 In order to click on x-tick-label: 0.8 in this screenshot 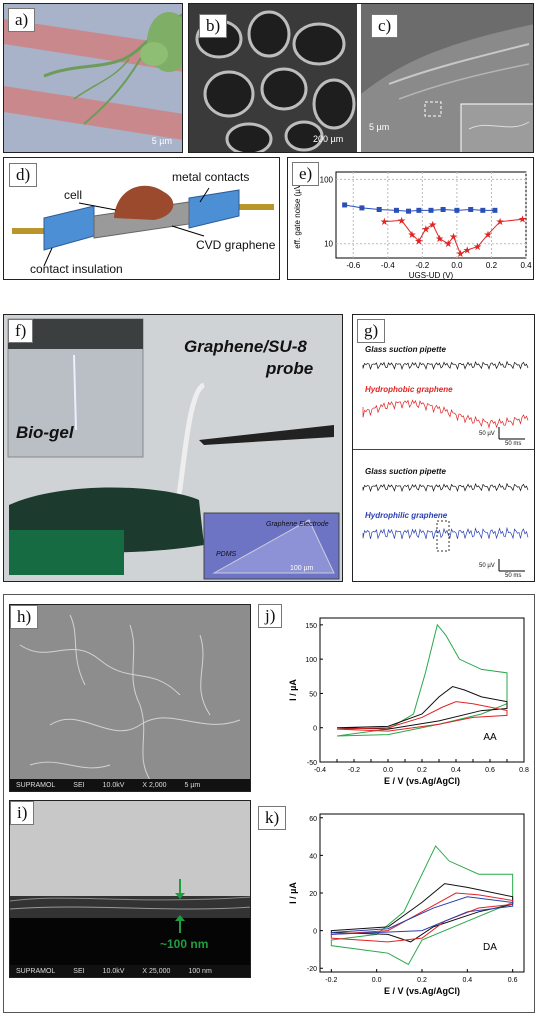, I will do `click(524, 770)`.